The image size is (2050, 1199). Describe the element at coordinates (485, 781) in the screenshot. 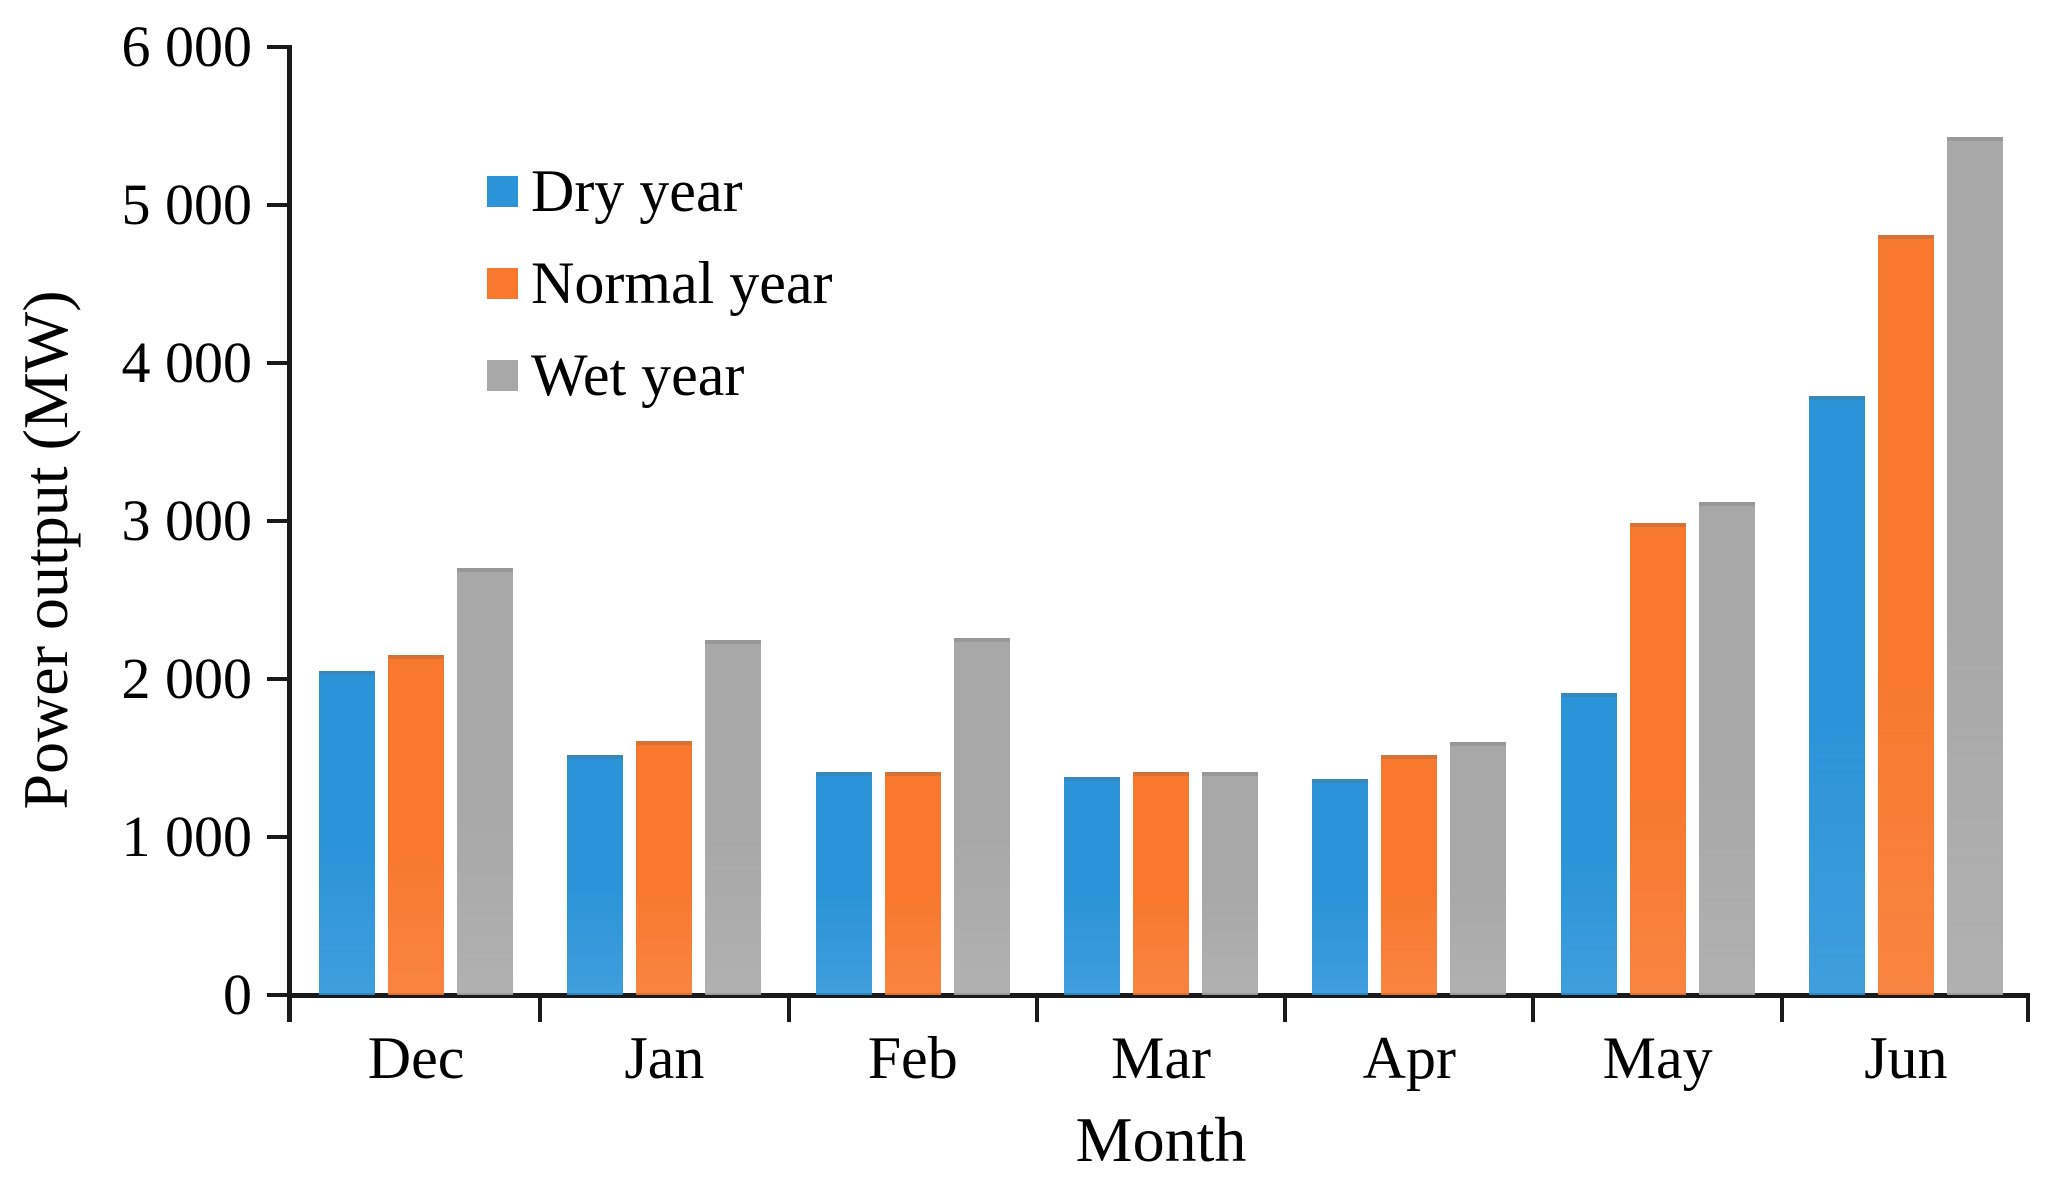

I see `bar-wet-year-dec` at that location.